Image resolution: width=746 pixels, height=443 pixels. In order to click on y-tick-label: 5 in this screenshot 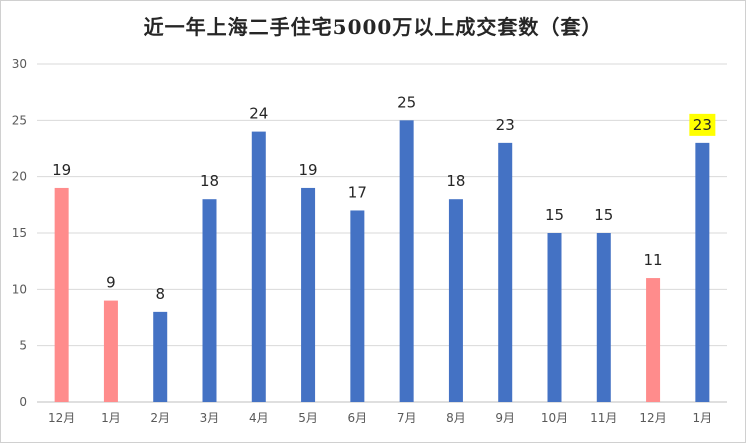, I will do `click(23, 346)`.